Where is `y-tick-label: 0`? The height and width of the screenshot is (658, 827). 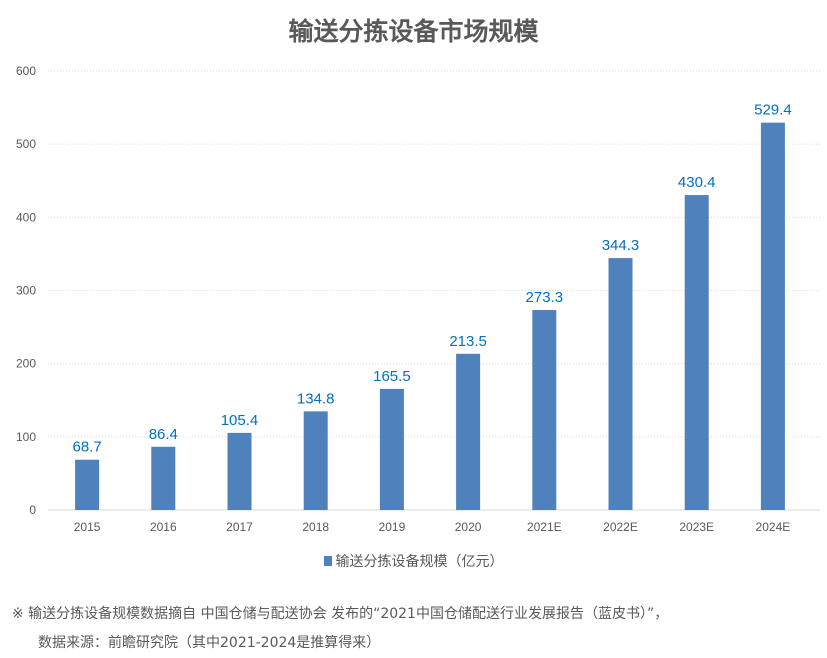 y-tick-label: 0 is located at coordinates (32, 510).